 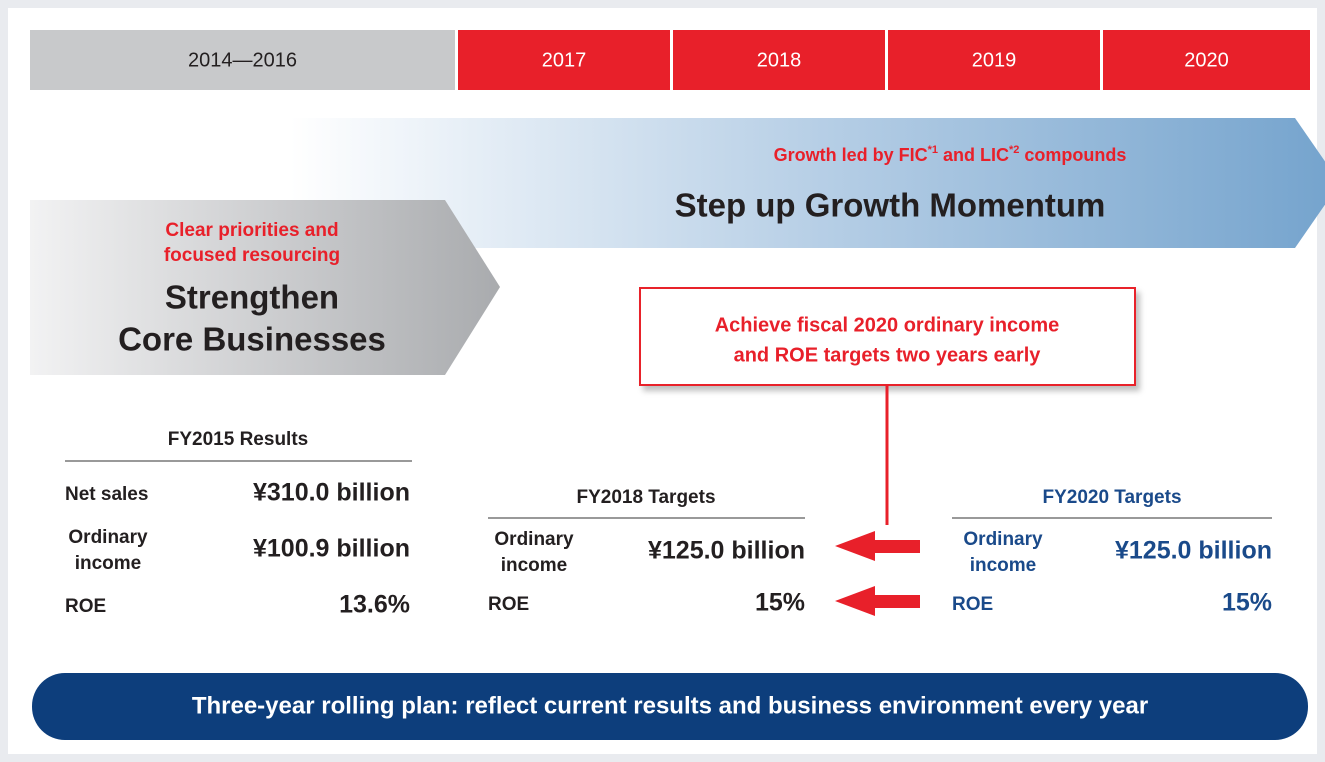 I want to click on timeline-label: 2017, so click(x=564, y=60).